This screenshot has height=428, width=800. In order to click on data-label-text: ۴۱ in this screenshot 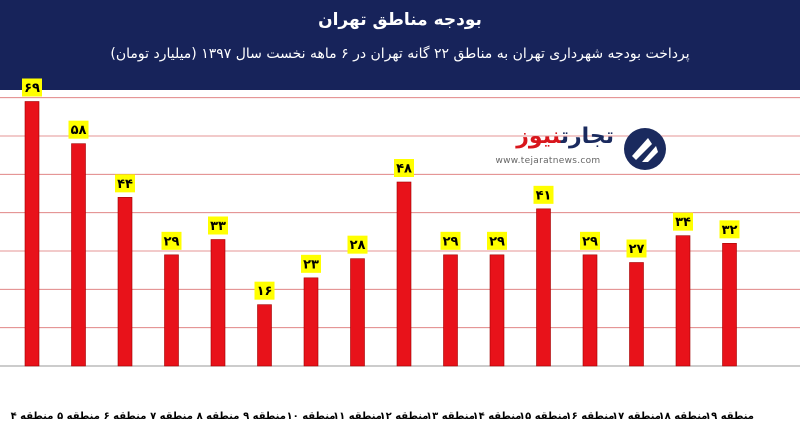, I will do `click(544, 195)`.